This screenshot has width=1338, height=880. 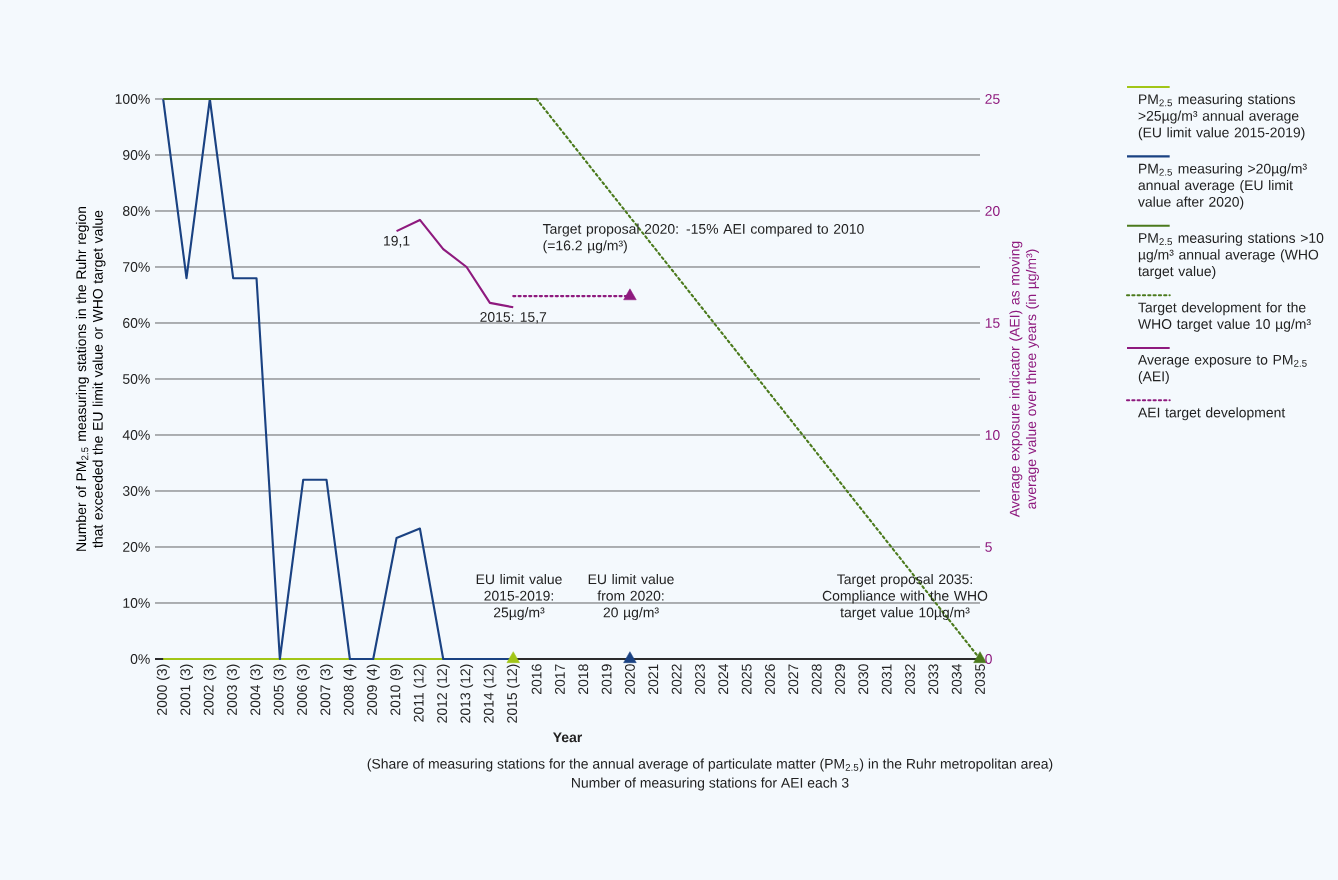 I want to click on x-tick-label: 2020, so click(x=630, y=679).